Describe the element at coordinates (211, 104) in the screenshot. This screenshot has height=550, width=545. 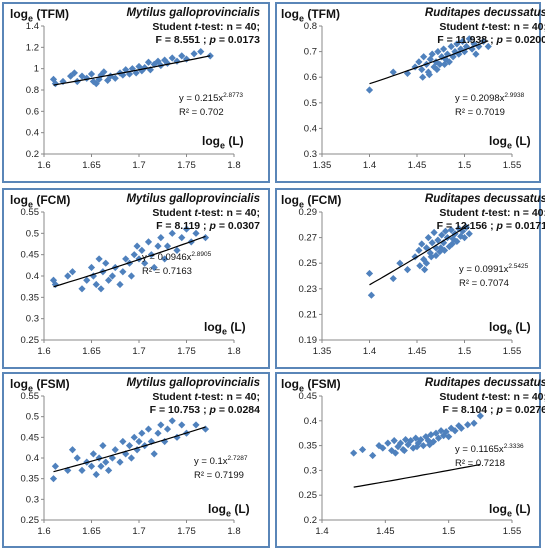
I see `regression-equation: y = 0.215x2.8773 R² = 0.702` at that location.